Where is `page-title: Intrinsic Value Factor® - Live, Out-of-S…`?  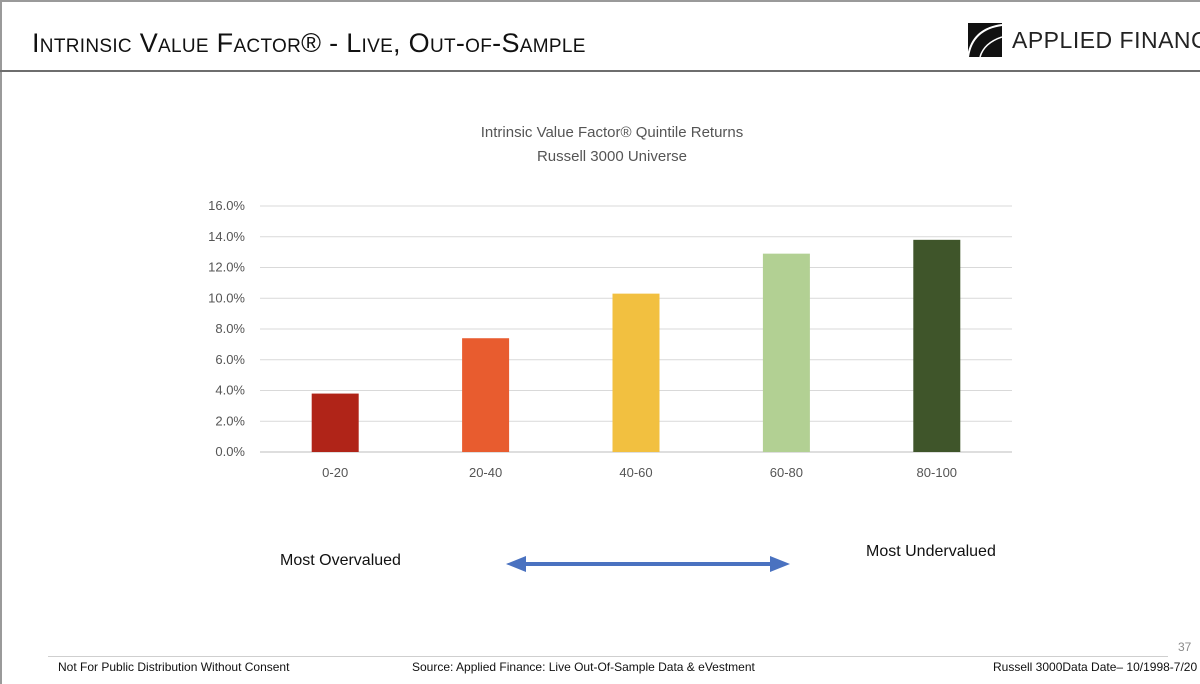 page-title: Intrinsic Value Factor® - Live, Out-of-S… is located at coordinates (309, 43).